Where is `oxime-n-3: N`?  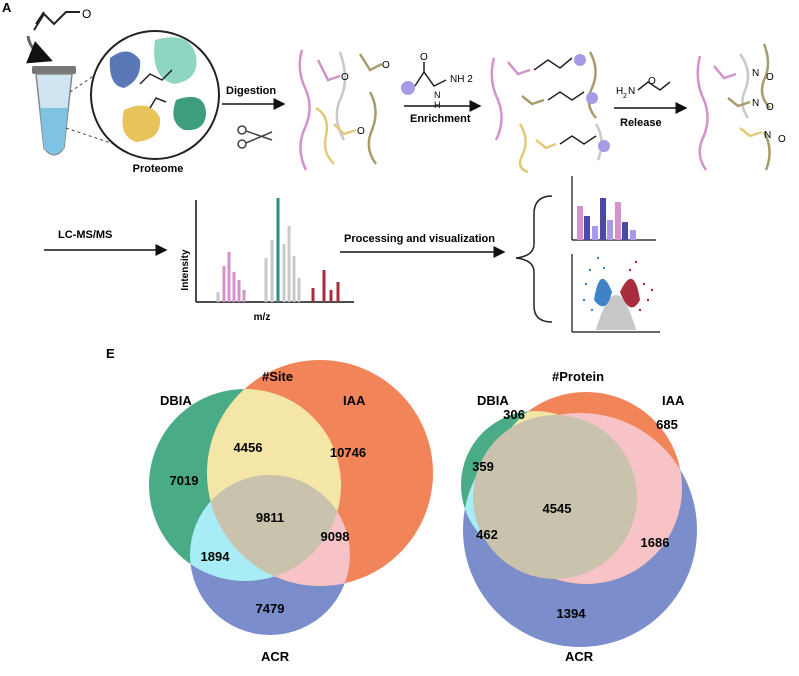
oxime-n-3: N is located at coordinates (767, 135).